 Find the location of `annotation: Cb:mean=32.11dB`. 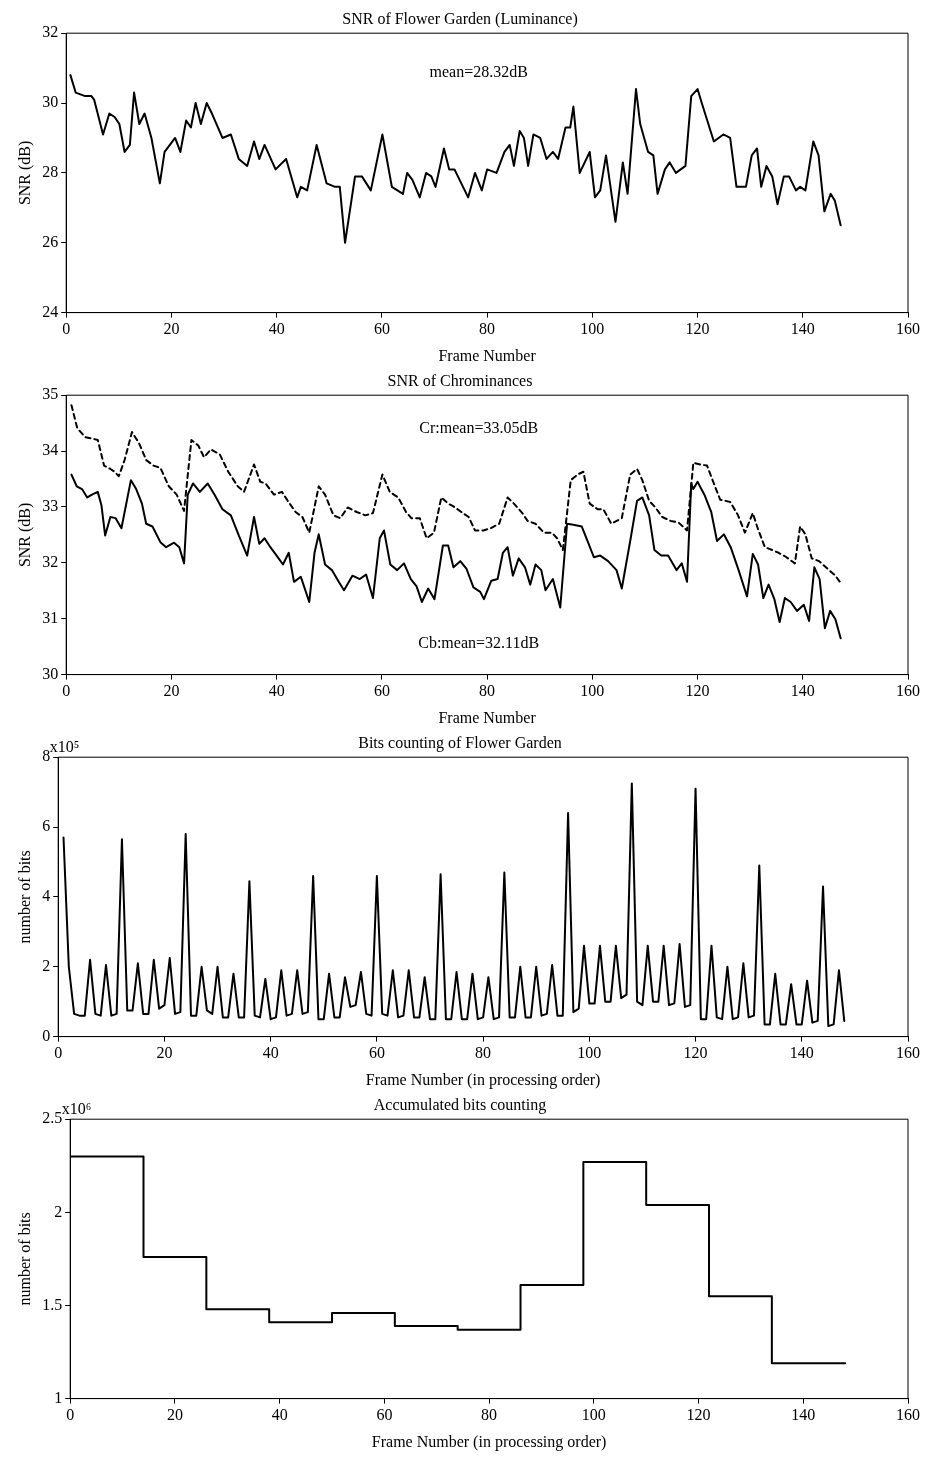

annotation: Cb:mean=32.11dB is located at coordinates (479, 643).